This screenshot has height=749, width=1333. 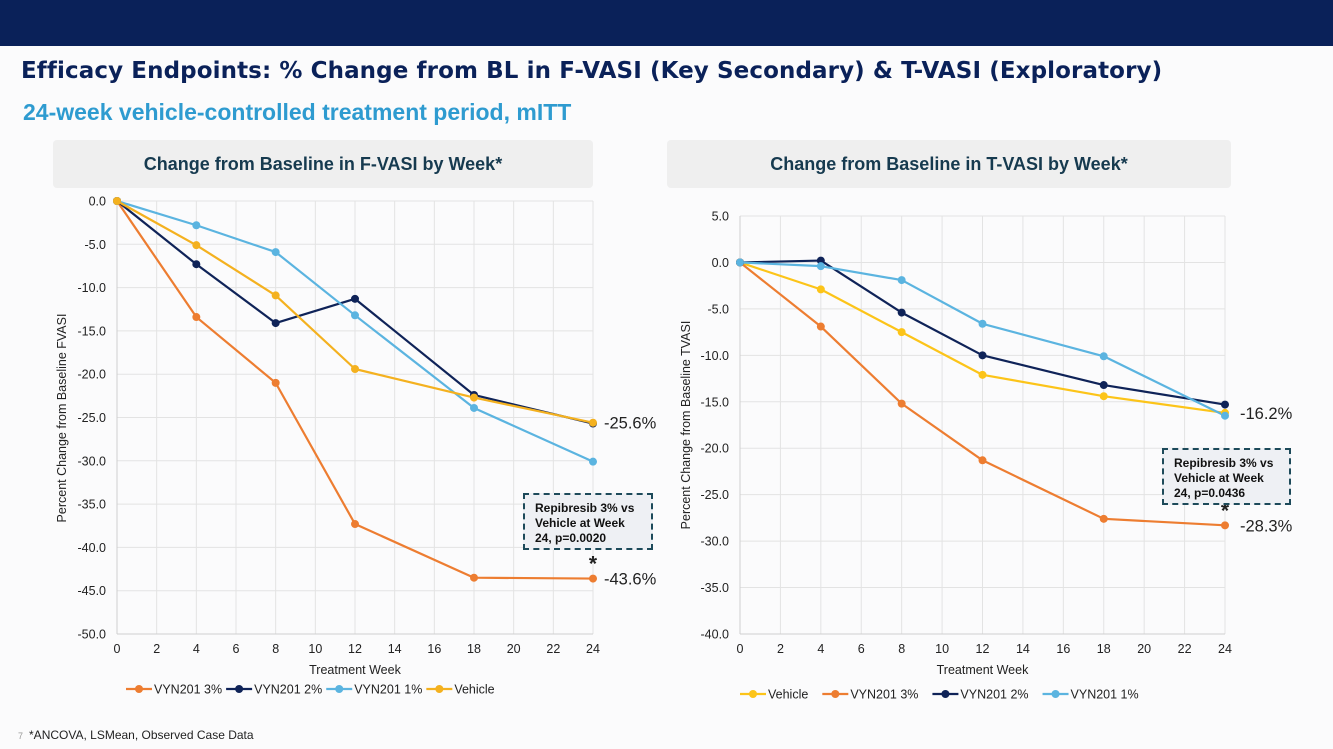 I want to click on tvasi-legend-marker-vehicle, so click(x=753, y=694).